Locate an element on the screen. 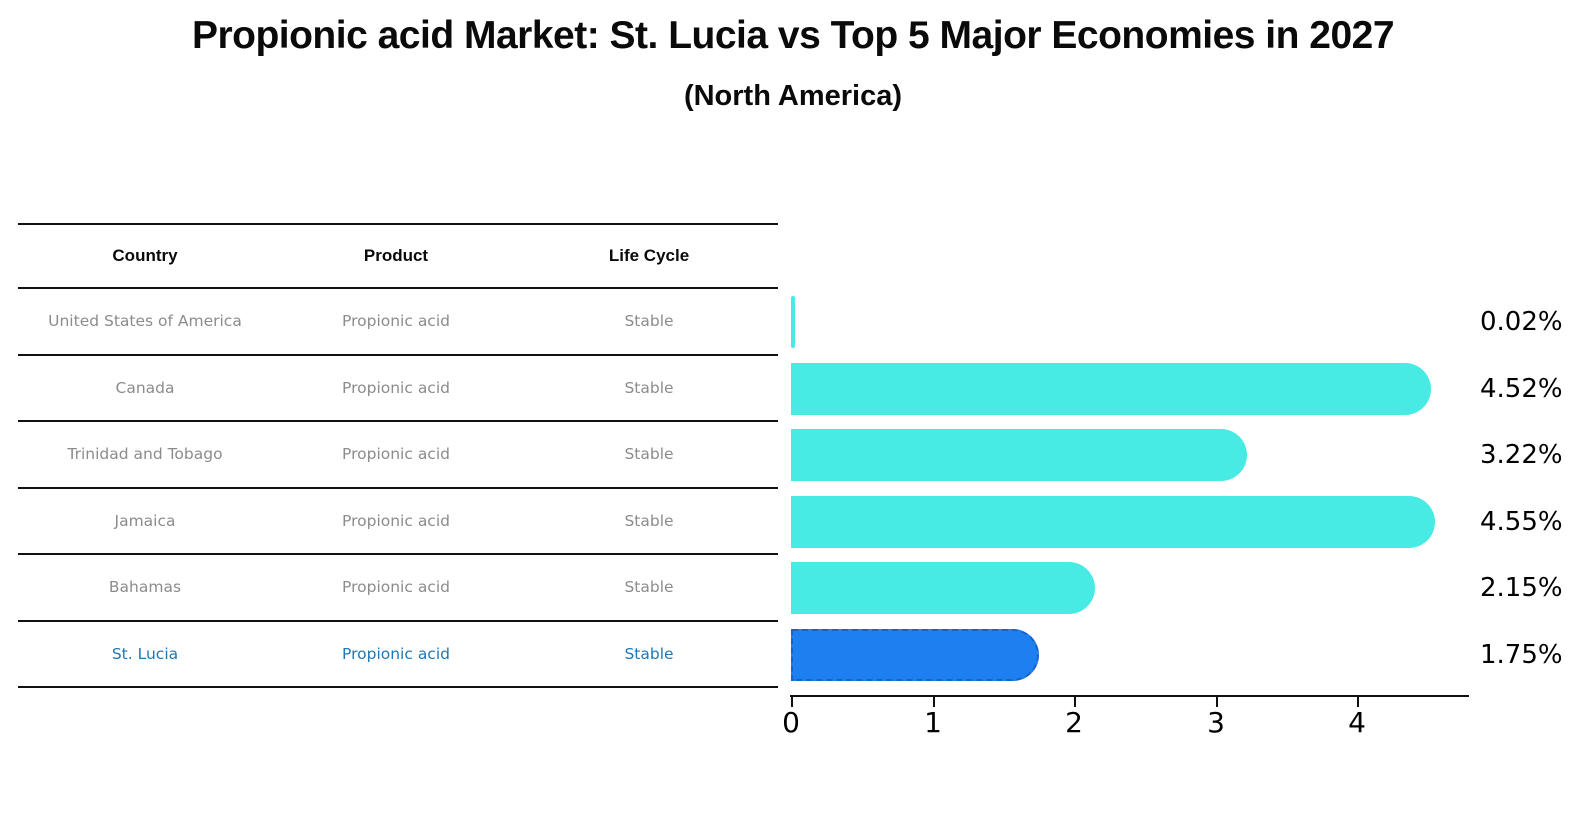  cell-country: United States of America is located at coordinates (145, 321).